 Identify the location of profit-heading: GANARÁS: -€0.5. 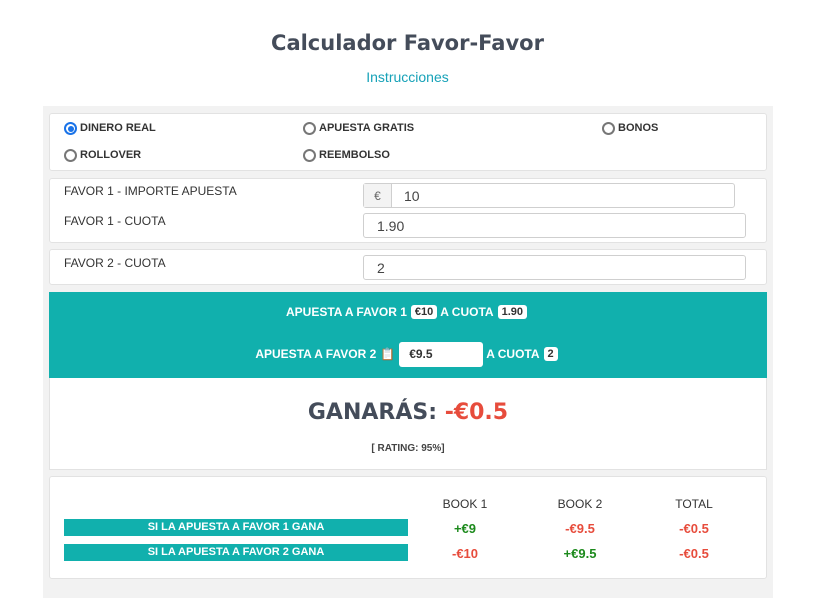
(408, 412).